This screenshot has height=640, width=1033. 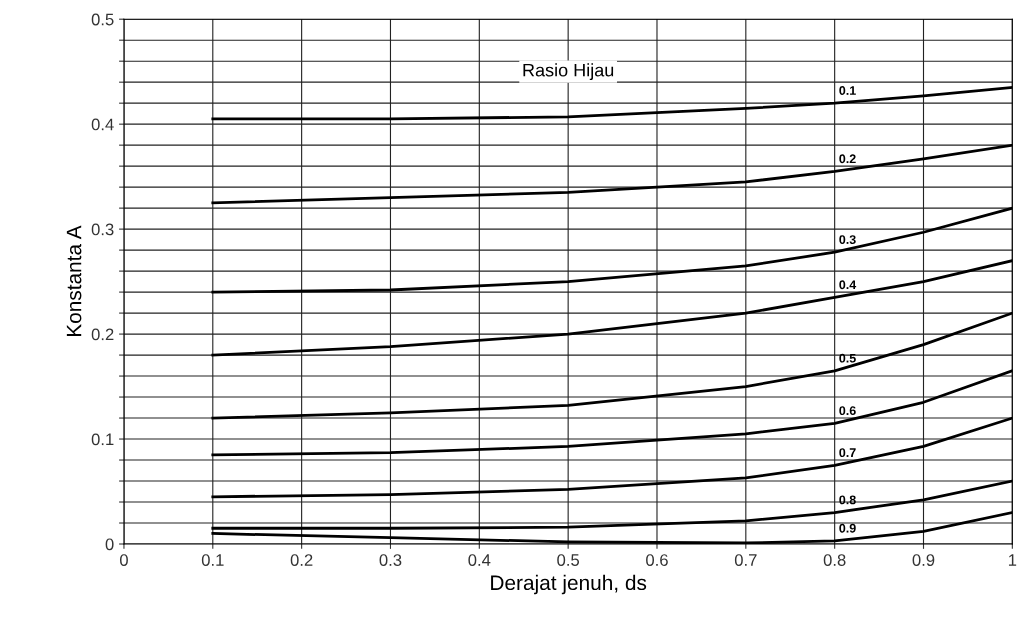 I want to click on y-tick-label: 0.2, so click(x=102, y=334).